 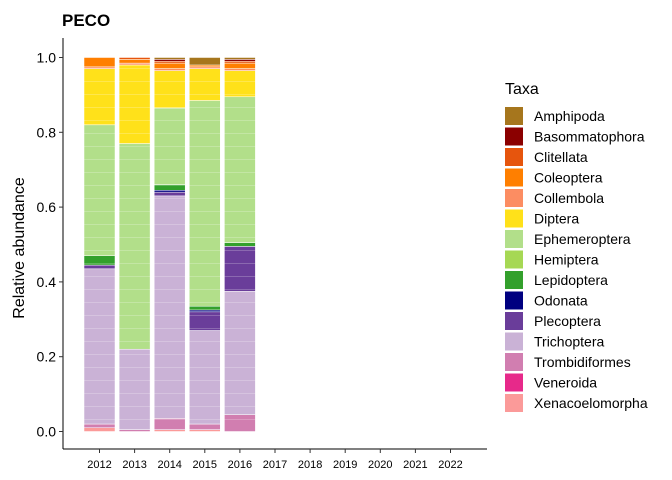 I want to click on legend-label-amphipoda: Amphipoda, so click(x=569, y=116).